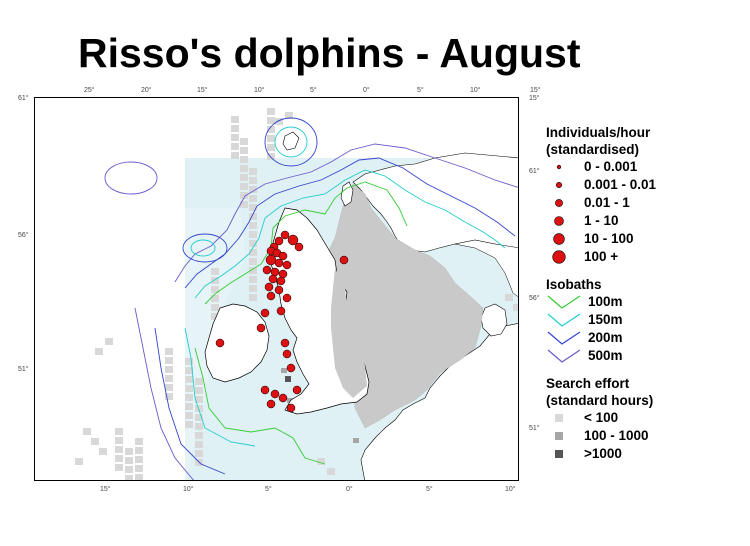 This screenshot has width=750, height=546. Describe the element at coordinates (23, 235) in the screenshot. I see `left-axis-label-1: 56°` at that location.